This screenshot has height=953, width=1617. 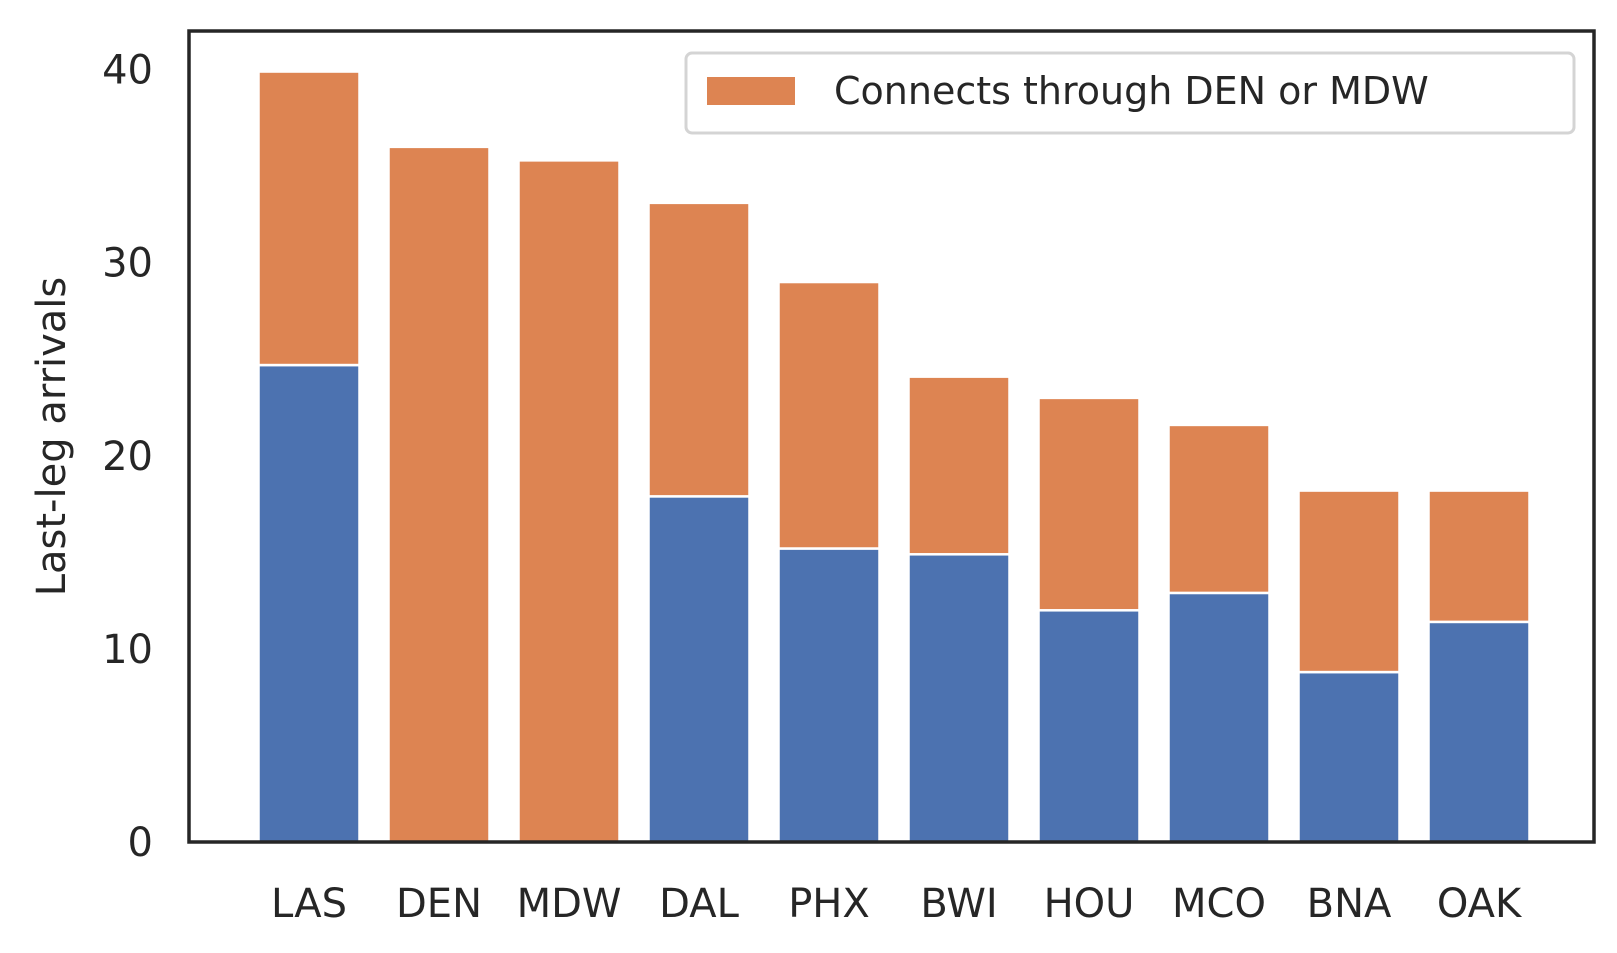 I want to click on x-tick-label-bna: BNA, so click(x=1349, y=904).